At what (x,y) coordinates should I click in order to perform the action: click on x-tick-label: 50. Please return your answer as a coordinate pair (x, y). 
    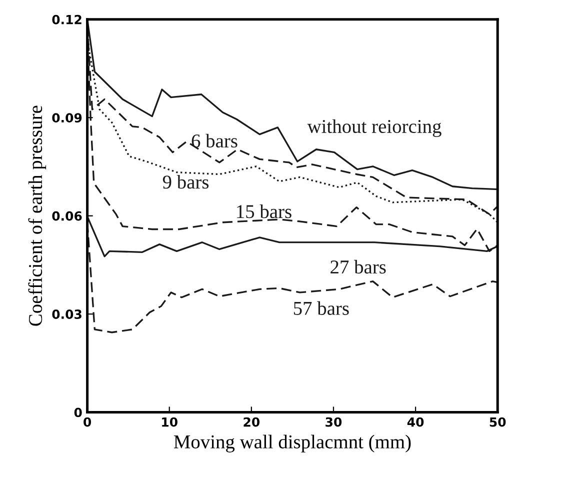
    Looking at the image, I should click on (498, 422).